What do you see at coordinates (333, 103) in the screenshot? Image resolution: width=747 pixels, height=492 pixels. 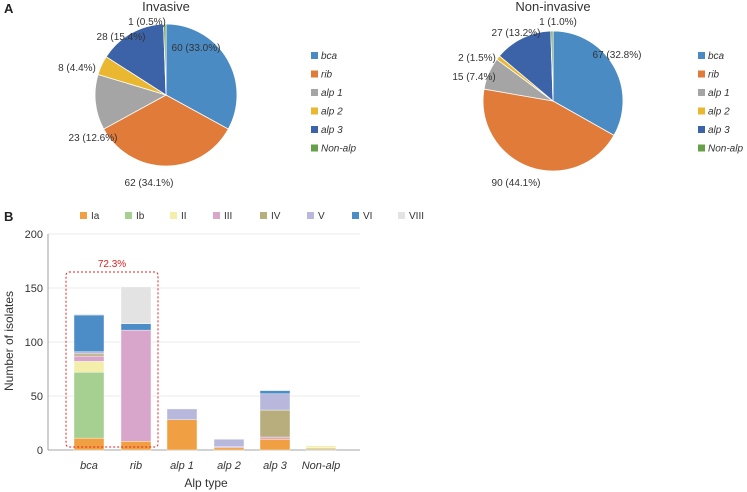 I see `legend-invasive: bca rib alp 1 alp 2 alp 3 Non-alp` at bounding box center [333, 103].